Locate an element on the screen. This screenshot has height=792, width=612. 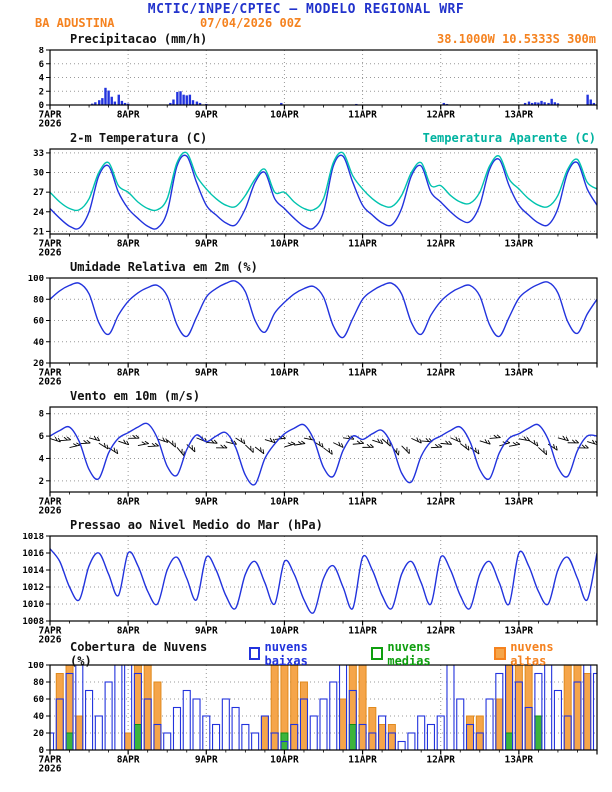
station-label: BA ADUSTINA is located at coordinates (75, 23).